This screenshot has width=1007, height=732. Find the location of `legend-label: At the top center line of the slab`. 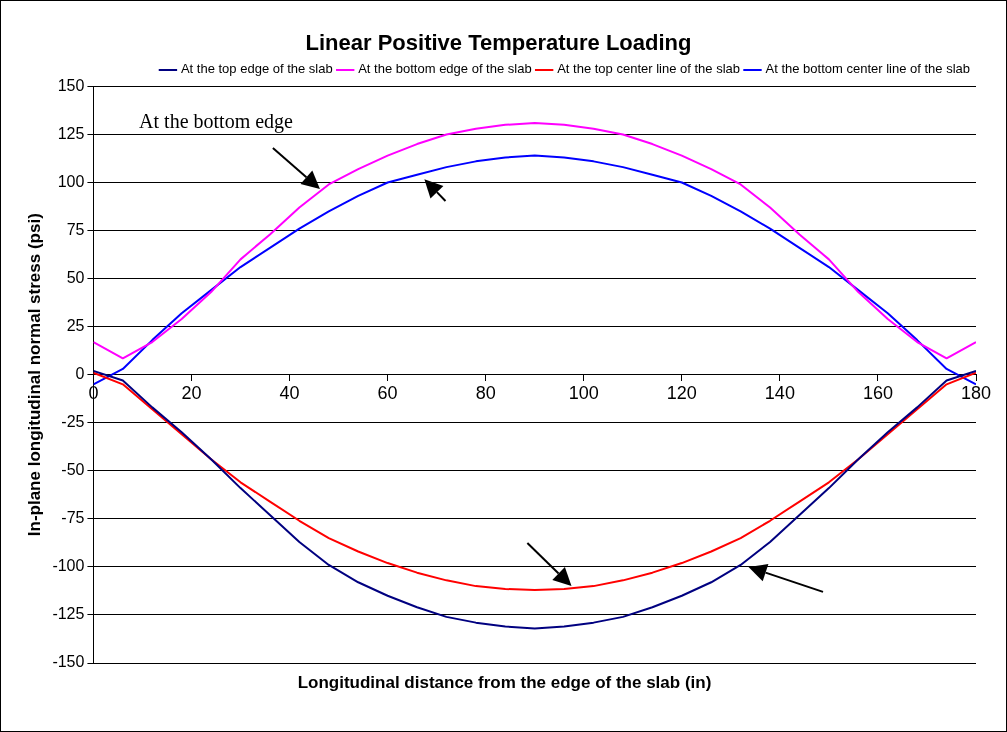

legend-label: At the top center line of the slab is located at coordinates (648, 69).